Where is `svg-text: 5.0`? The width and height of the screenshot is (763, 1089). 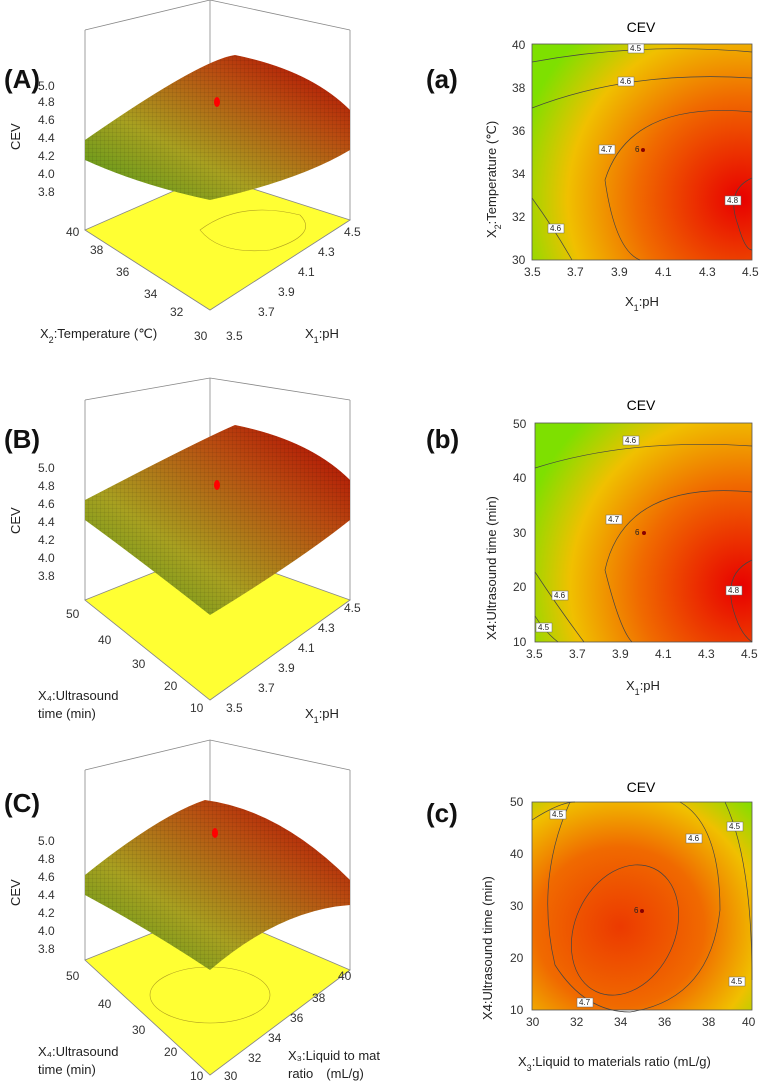 svg-text: 5.0 is located at coordinates (46, 86).